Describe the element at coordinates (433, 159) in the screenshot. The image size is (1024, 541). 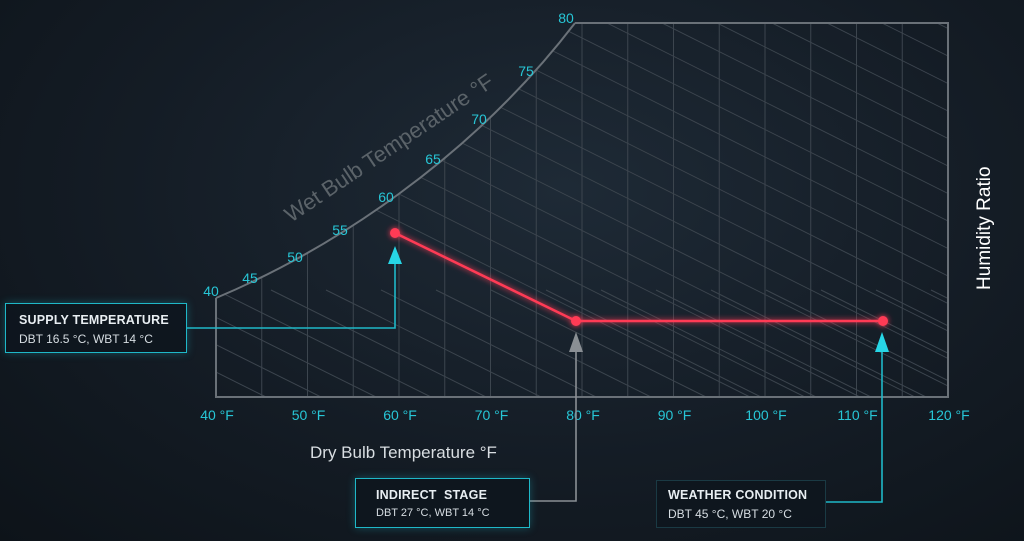
I see `wet-bulb-tick-label: 65` at that location.